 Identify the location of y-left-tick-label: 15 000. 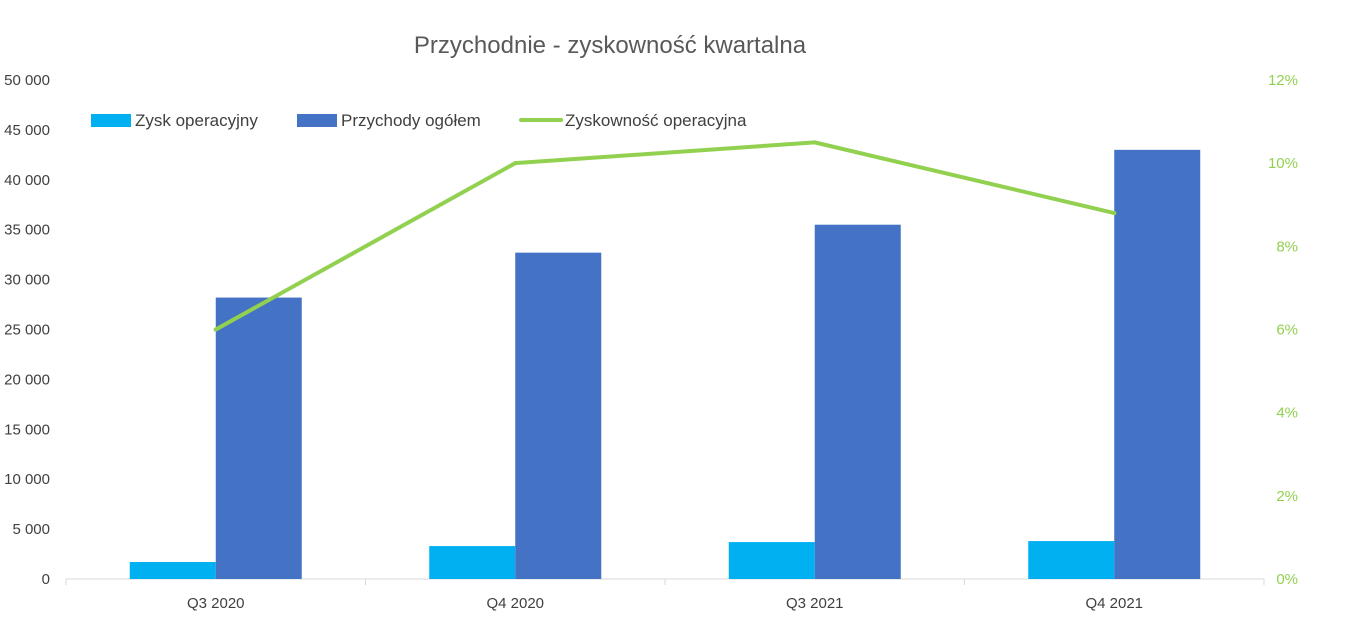
(27, 429).